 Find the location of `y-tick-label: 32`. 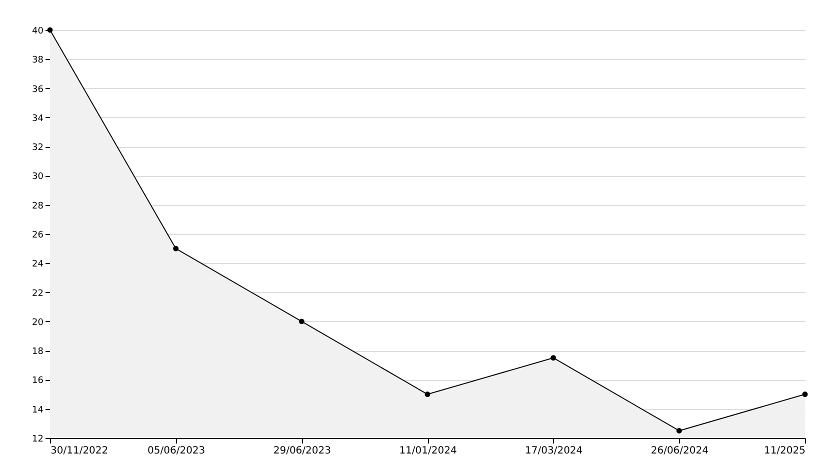

y-tick-label: 32 is located at coordinates (38, 148).